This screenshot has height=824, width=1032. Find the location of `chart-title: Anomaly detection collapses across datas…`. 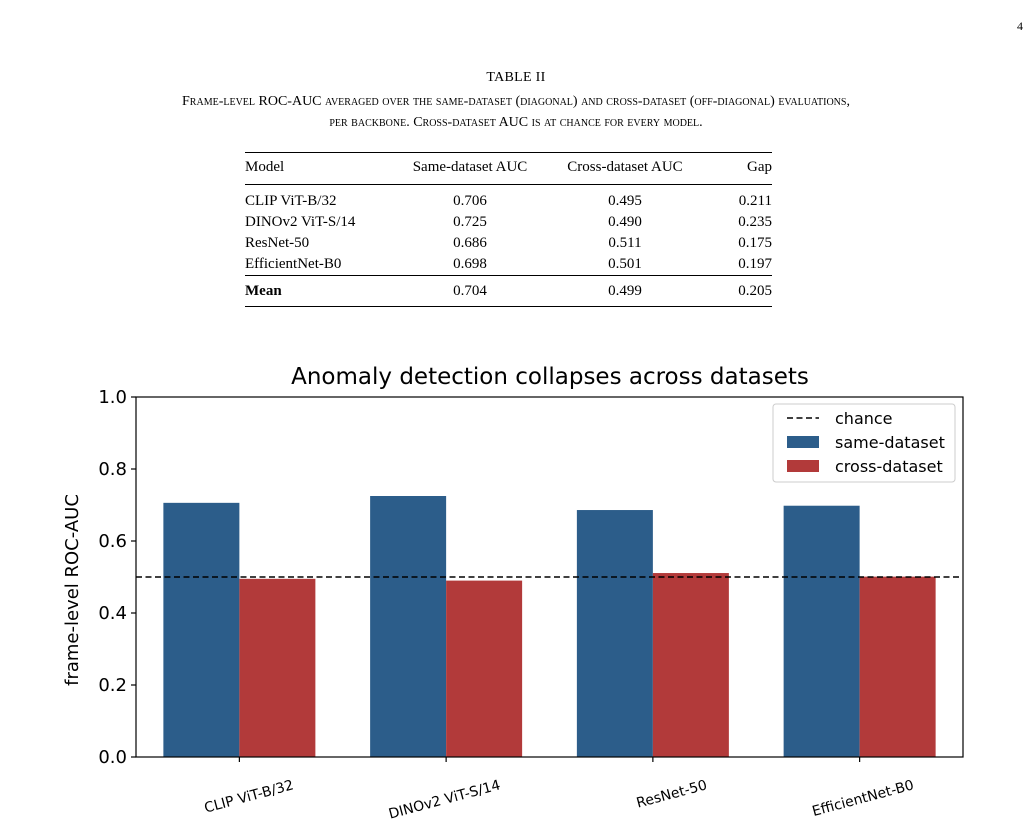

chart-title: Anomaly detection collapses across datas… is located at coordinates (550, 377).